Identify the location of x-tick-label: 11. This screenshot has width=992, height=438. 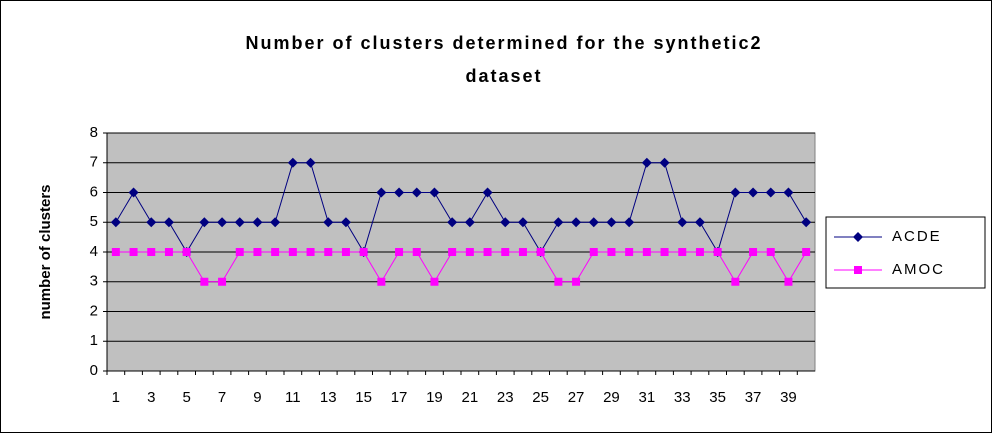
(293, 397).